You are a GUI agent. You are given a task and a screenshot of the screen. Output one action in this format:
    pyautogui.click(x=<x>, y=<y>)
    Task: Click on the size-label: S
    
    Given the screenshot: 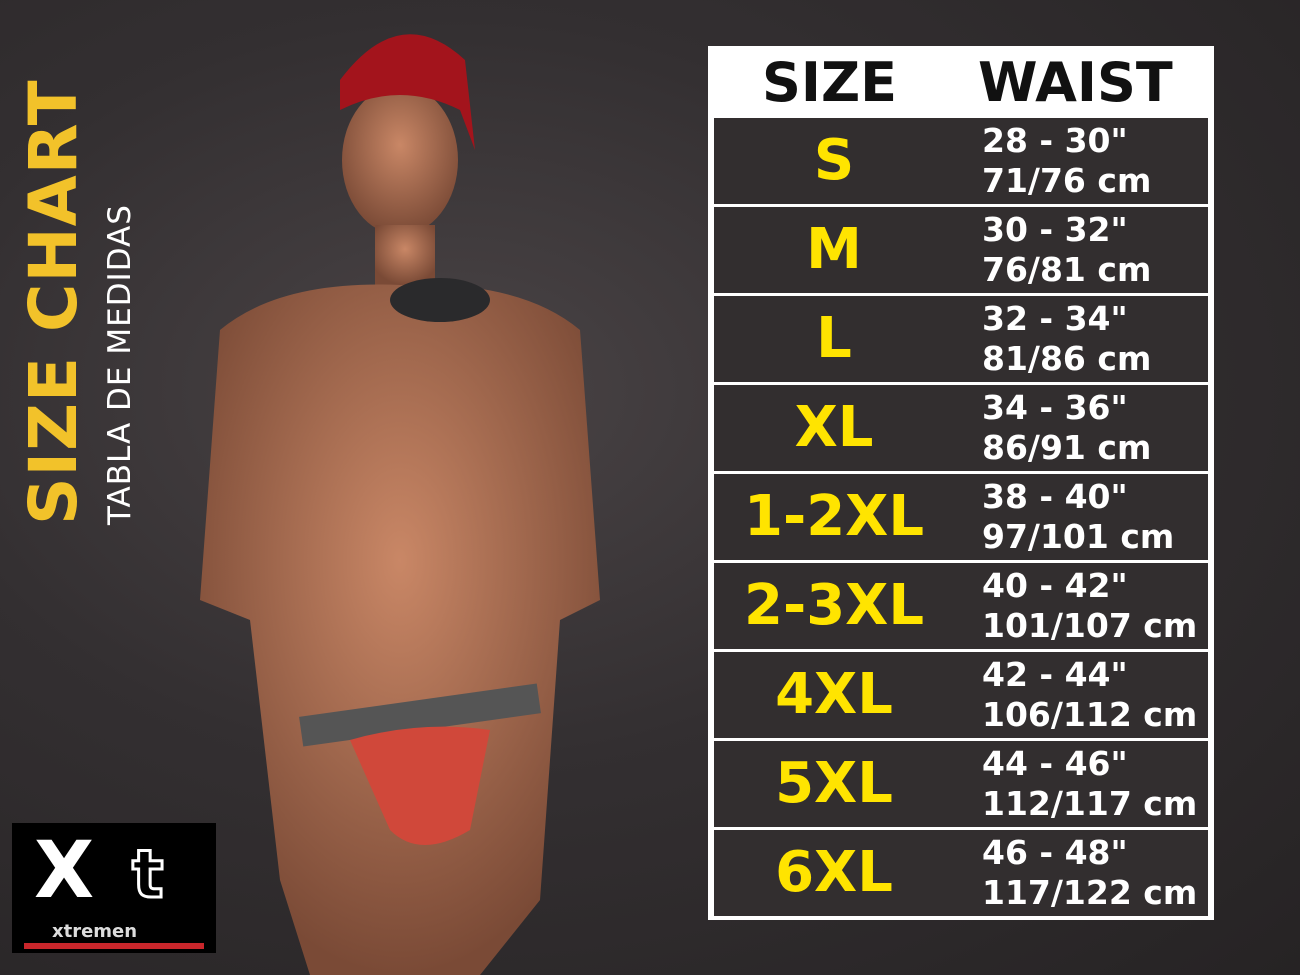 What is the action you would take?
    pyautogui.click(x=834, y=160)
    